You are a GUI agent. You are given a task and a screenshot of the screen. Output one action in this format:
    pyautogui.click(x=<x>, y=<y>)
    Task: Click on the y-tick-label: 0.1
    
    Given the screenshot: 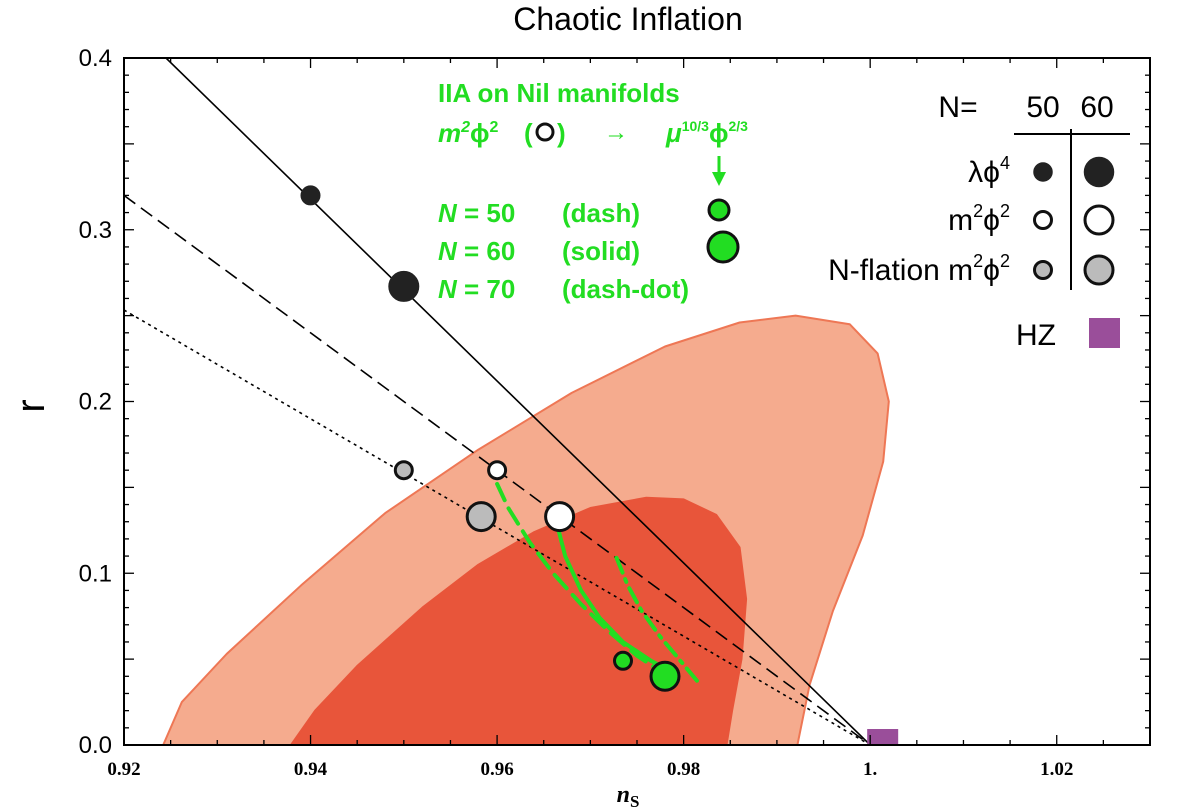 What is the action you would take?
    pyautogui.click(x=95, y=573)
    